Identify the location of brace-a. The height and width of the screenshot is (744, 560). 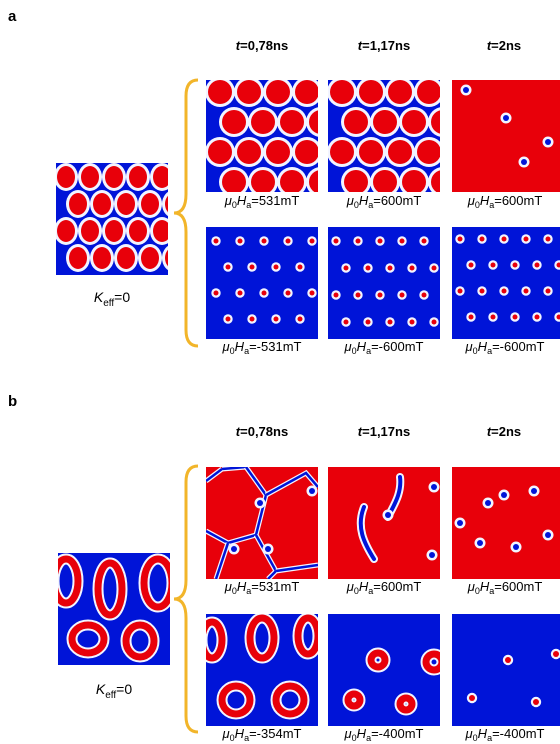
(186, 213).